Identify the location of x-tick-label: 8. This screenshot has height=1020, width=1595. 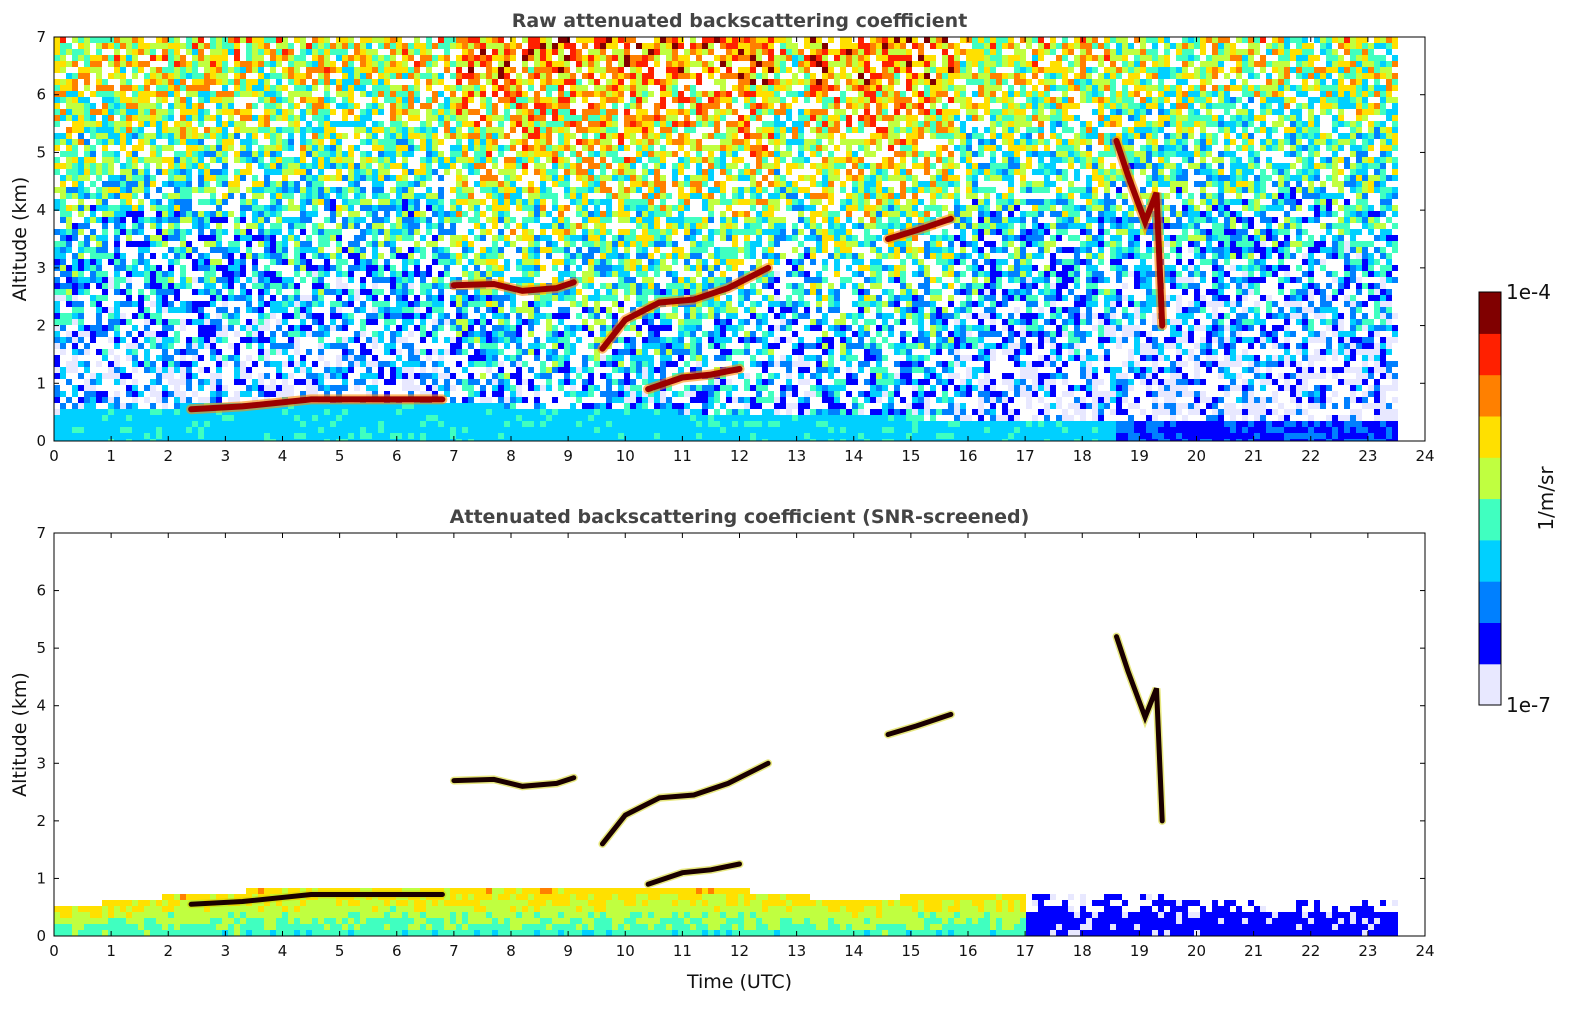
(511, 951).